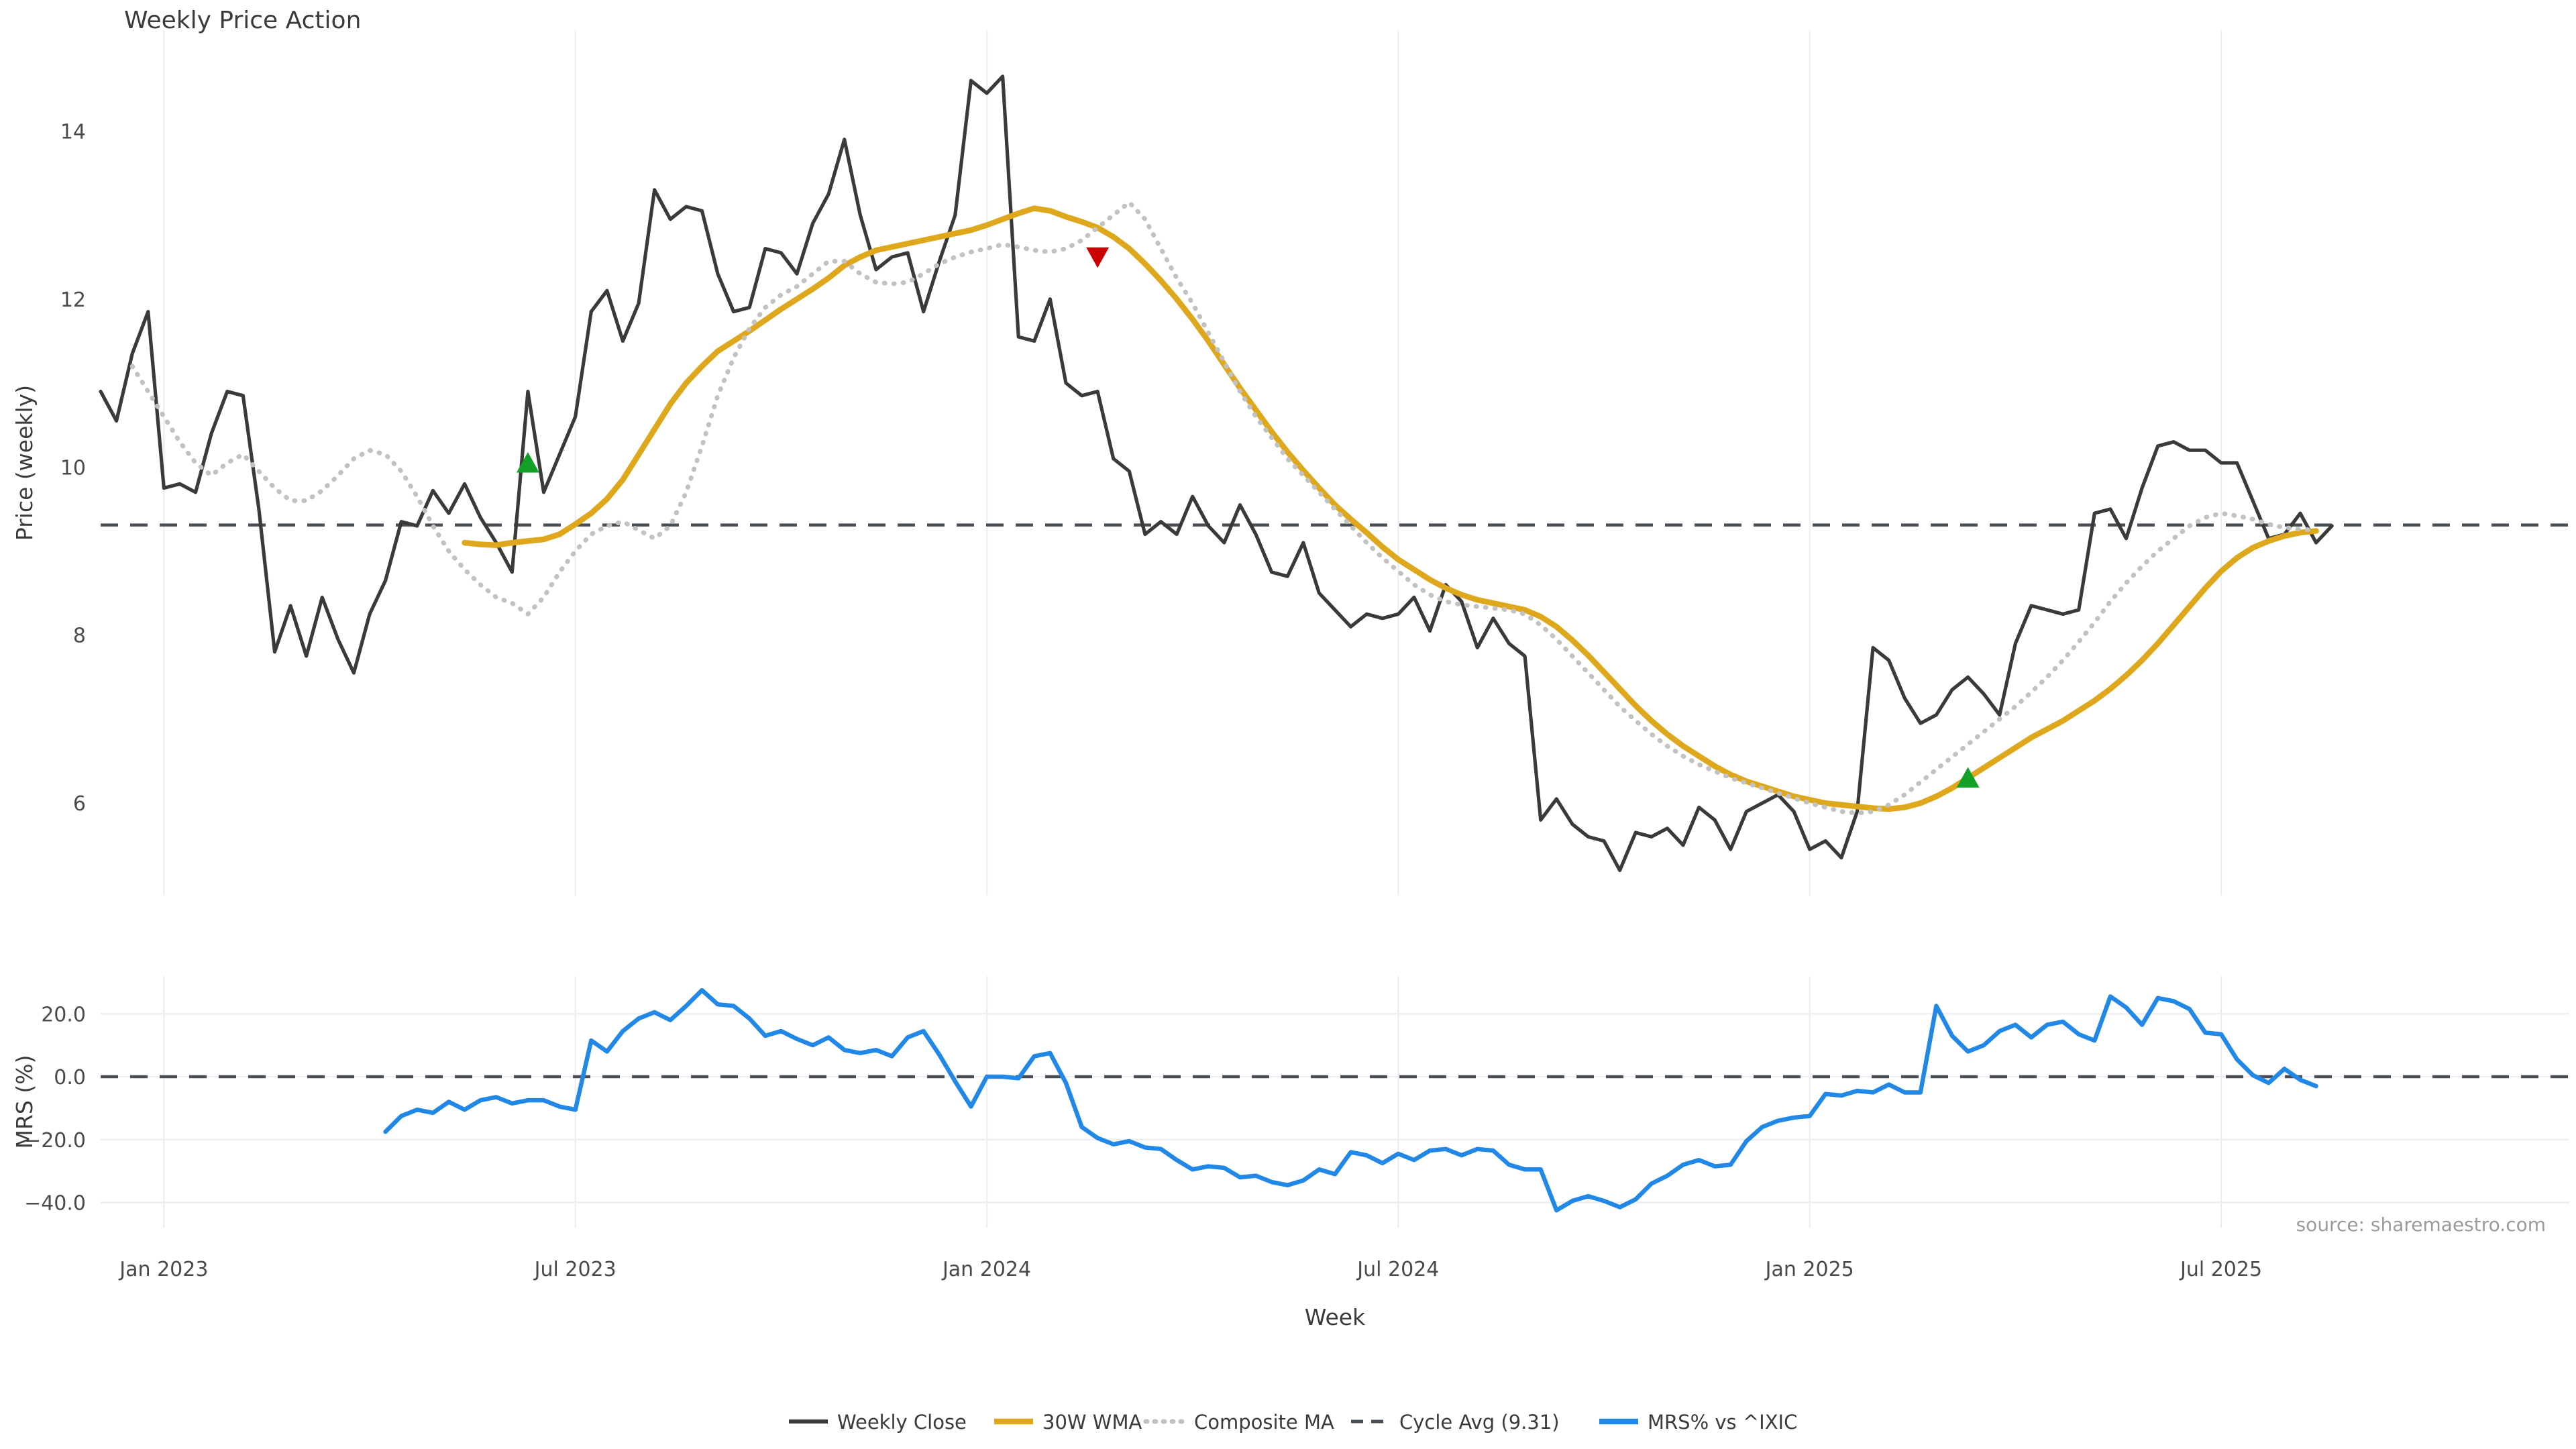 The height and width of the screenshot is (1449, 2576). I want to click on legend-label: Cycle Avg (9.31), so click(1479, 1422).